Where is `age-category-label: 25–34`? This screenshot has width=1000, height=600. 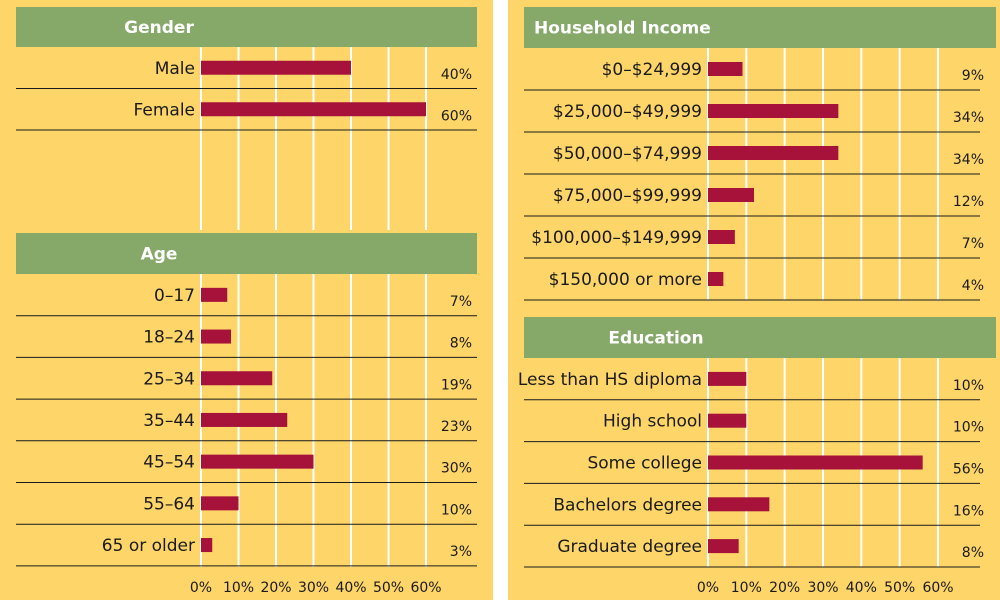 age-category-label: 25–34 is located at coordinates (169, 379).